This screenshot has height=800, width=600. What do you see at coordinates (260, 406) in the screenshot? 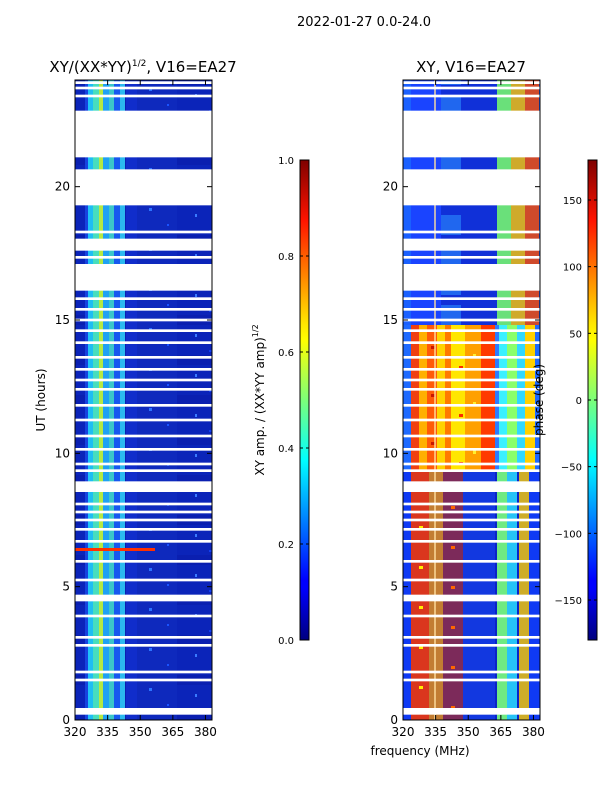
I see `amplitude-colorbar-label-main: XY amp. / (XX*YY amp)` at bounding box center [260, 406].